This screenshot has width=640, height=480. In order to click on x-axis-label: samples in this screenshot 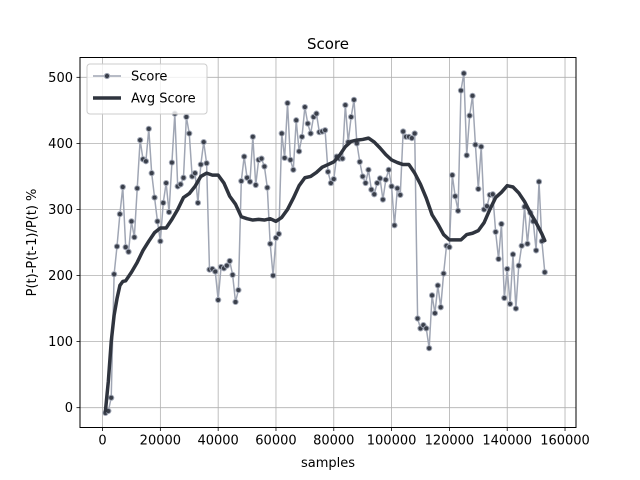, I will do `click(328, 463)`.